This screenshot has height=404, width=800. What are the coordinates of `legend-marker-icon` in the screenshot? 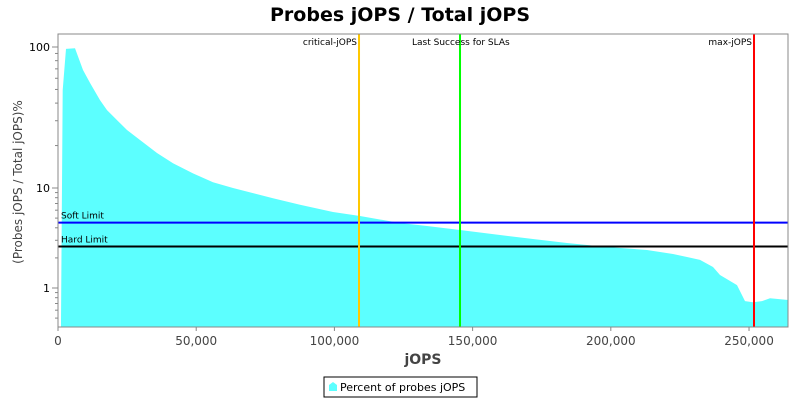 It's located at (333, 386).